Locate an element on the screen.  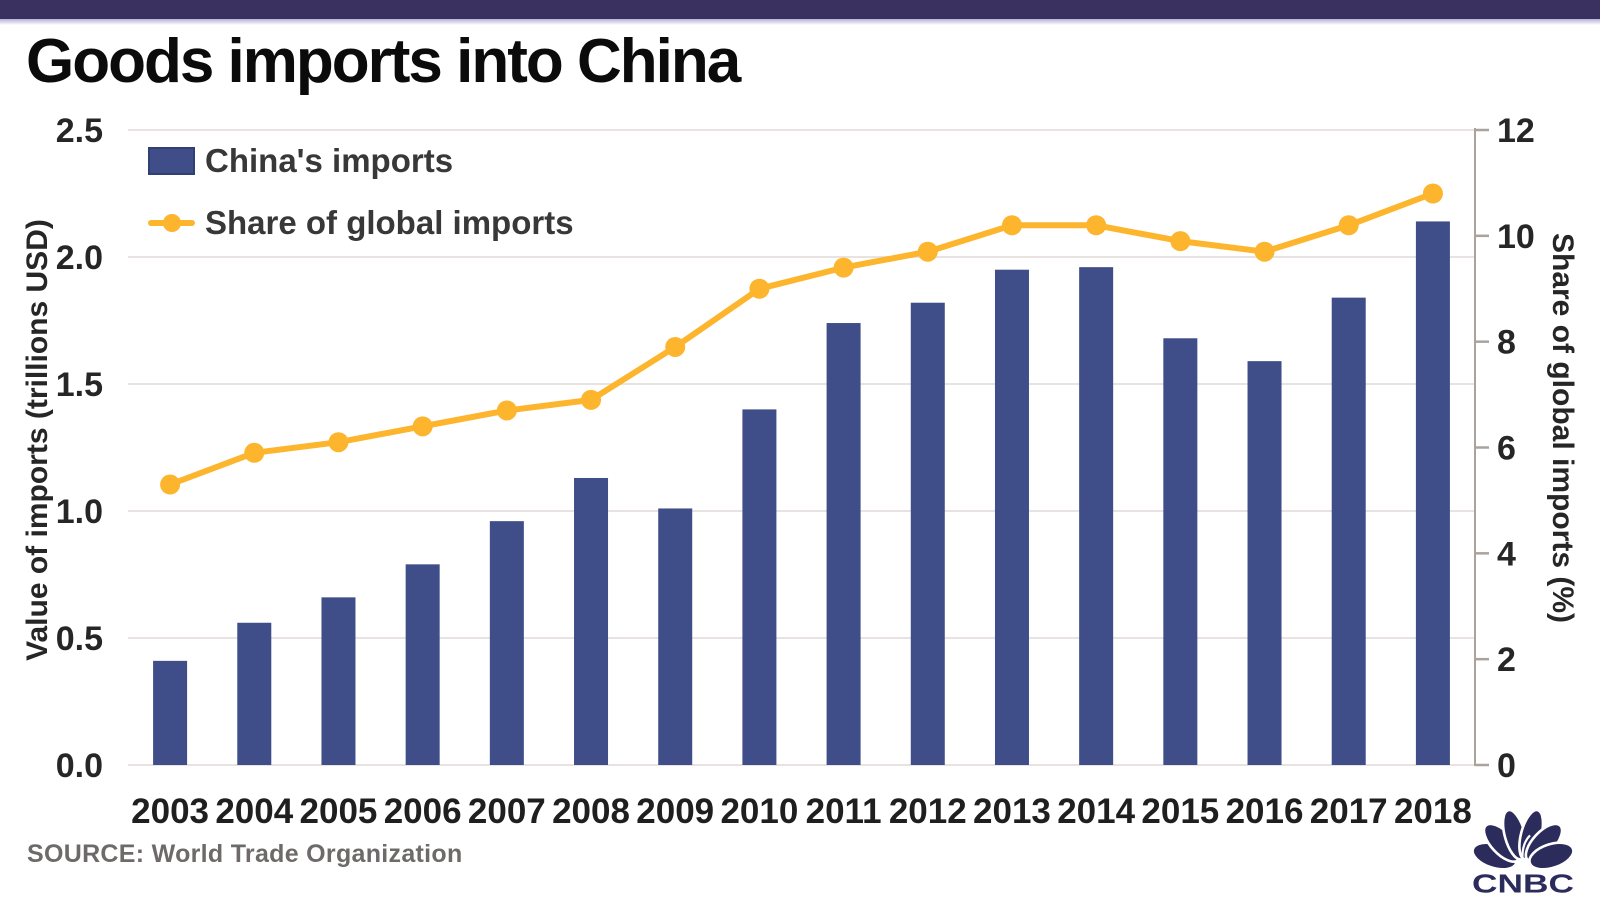
left-axis-tick-label: 2.0 is located at coordinates (79, 258).